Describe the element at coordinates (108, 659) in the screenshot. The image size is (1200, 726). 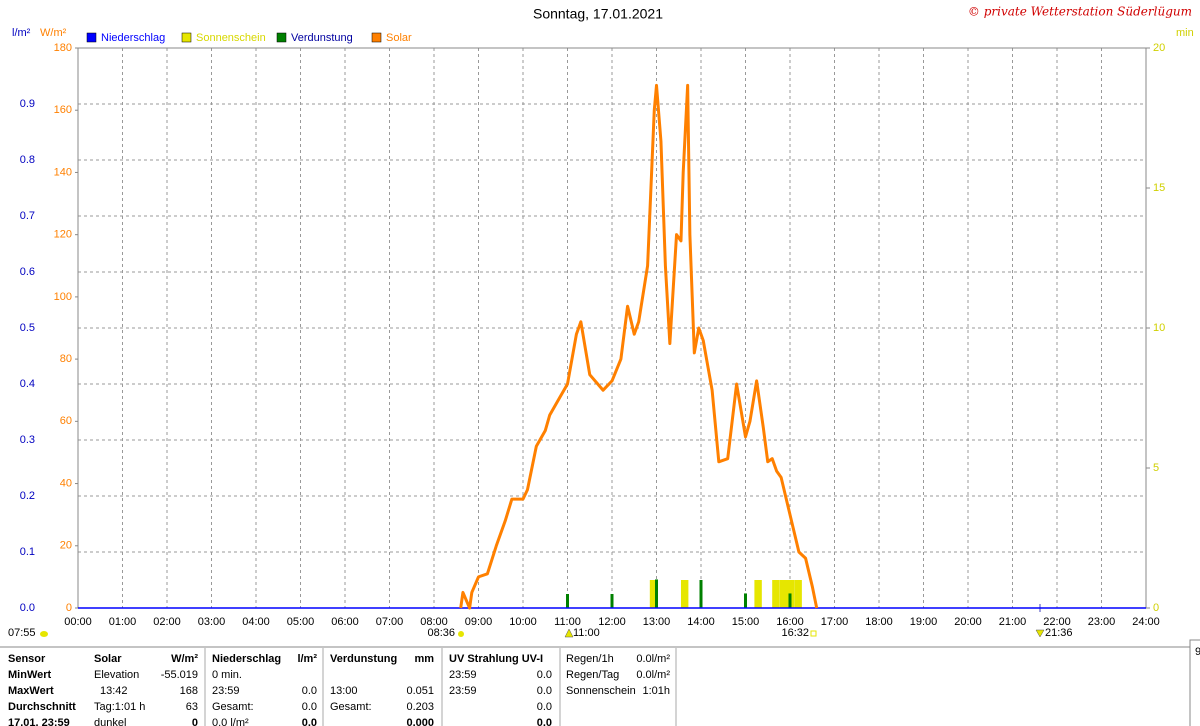
I see `block-header: Solar` at that location.